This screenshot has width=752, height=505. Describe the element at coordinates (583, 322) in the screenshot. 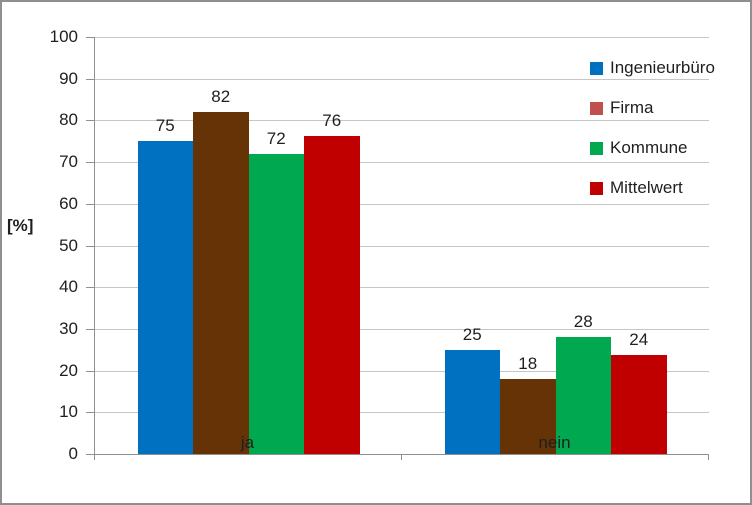

I see `bar-value-label-kommune-nein: 28` at that location.